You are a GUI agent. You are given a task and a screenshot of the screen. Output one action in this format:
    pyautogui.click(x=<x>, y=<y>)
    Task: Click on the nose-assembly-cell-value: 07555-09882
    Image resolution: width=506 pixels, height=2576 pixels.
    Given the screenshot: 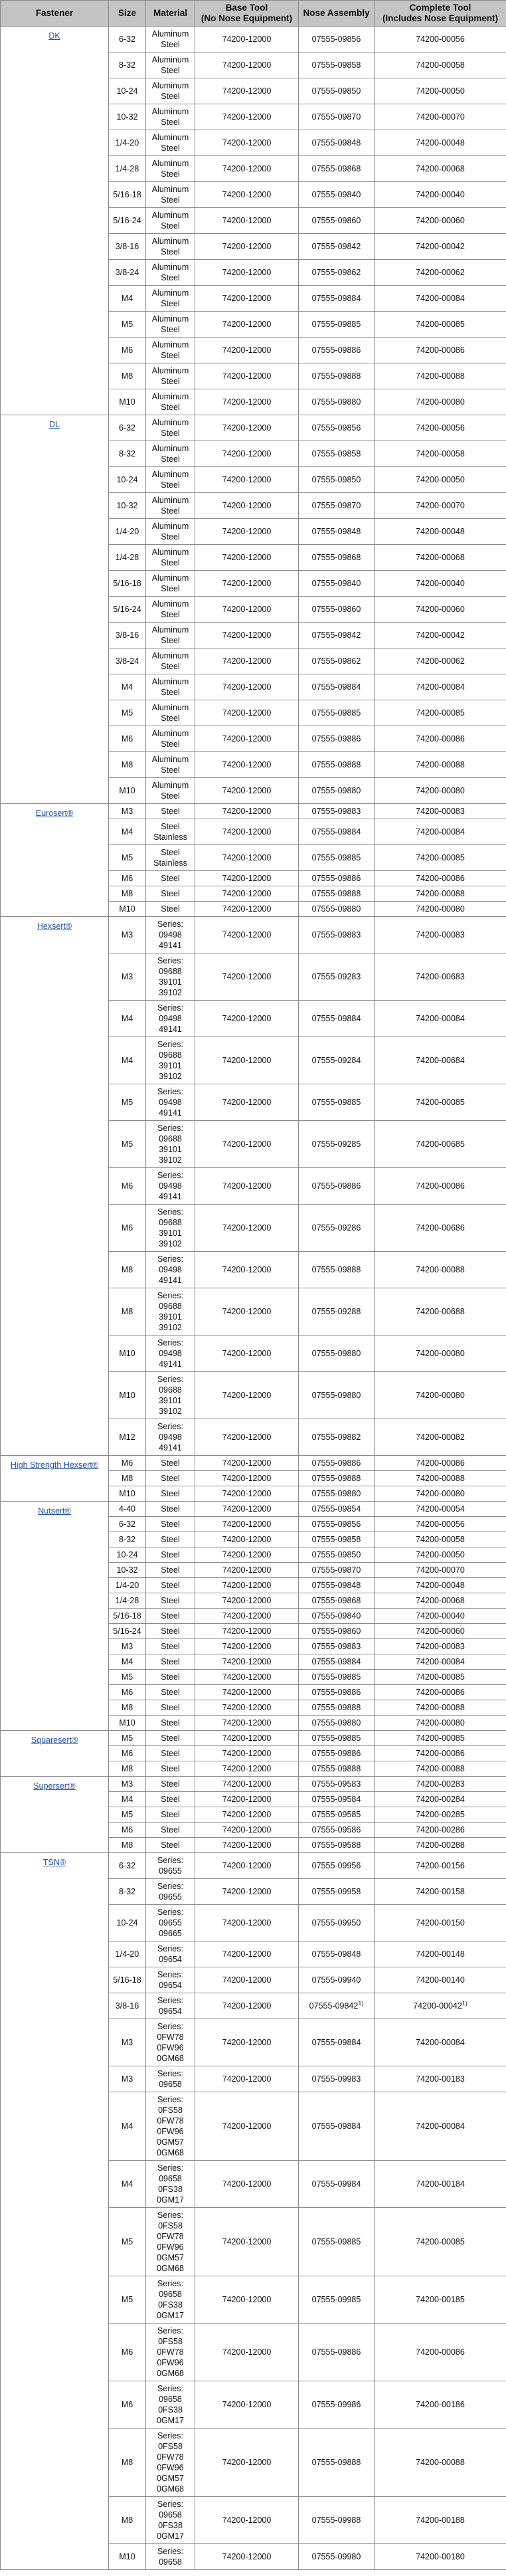 What is the action you would take?
    pyautogui.click(x=336, y=1437)
    